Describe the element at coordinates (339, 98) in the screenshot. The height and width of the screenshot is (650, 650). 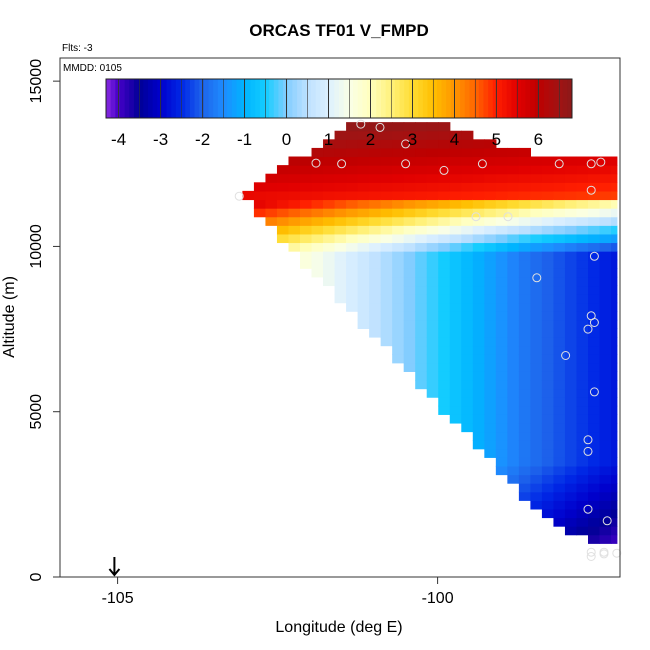
I see `colorbar` at that location.